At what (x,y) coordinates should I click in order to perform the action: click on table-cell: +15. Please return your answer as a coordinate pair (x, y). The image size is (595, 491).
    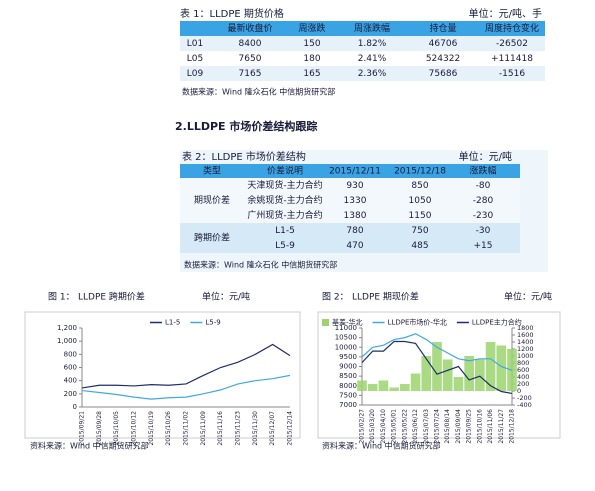
    Looking at the image, I should click on (483, 246).